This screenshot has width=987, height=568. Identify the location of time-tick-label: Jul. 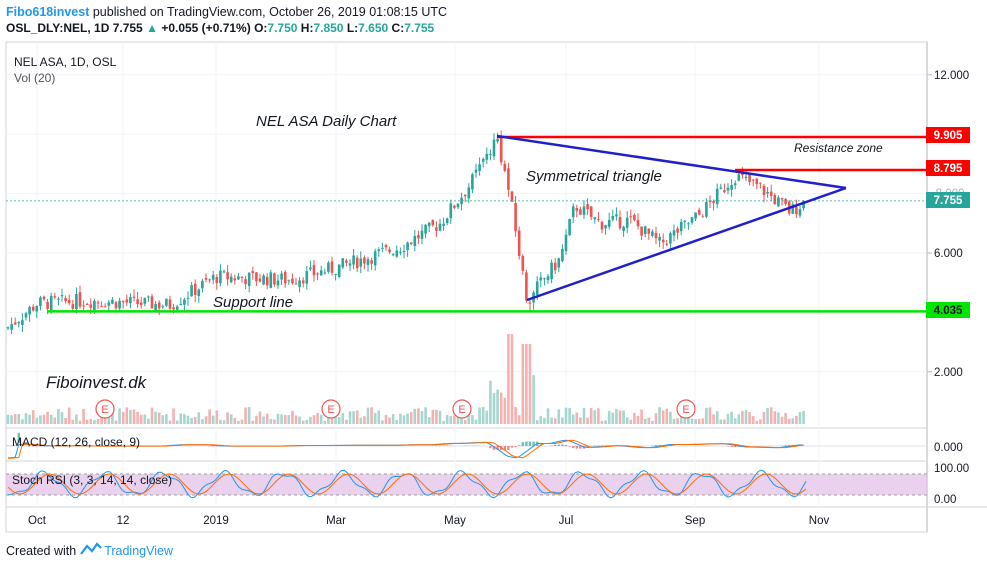
(566, 521).